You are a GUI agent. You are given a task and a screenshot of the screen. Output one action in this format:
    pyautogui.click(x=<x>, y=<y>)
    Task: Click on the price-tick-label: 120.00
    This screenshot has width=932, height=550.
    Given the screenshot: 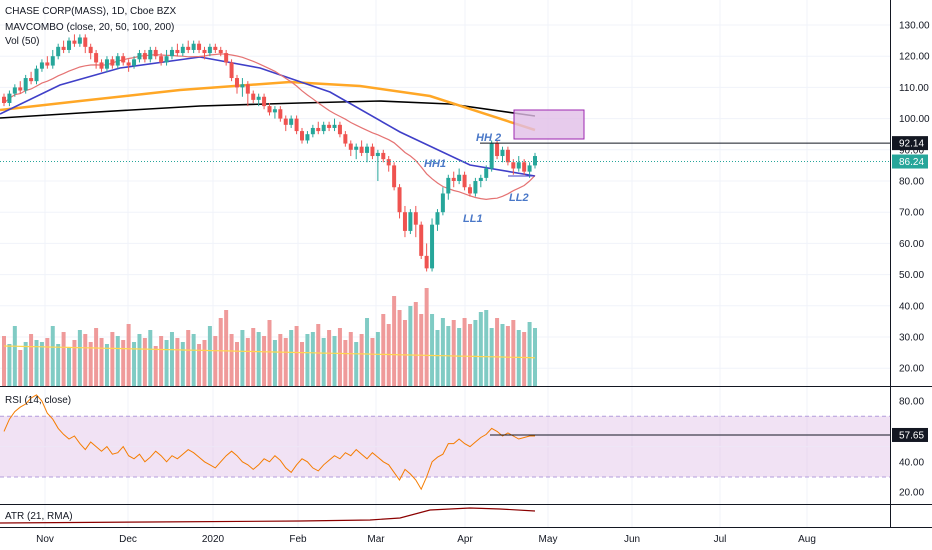 What is the action you would take?
    pyautogui.click(x=914, y=57)
    